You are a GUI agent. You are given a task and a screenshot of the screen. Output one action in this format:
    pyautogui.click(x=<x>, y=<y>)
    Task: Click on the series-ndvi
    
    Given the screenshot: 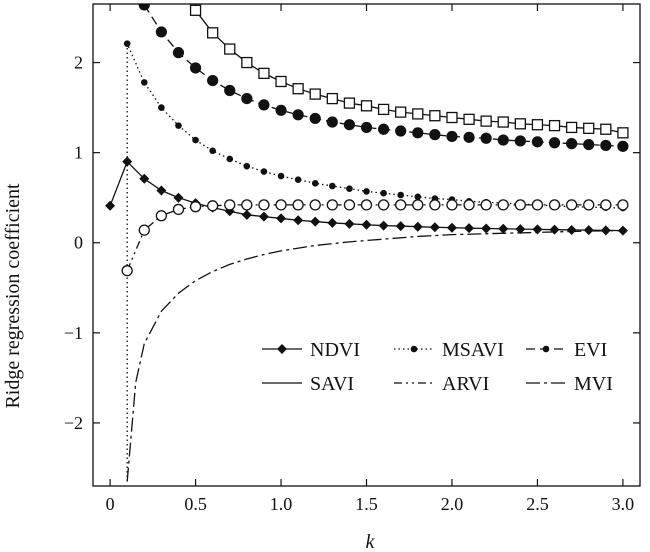 What is the action you would take?
    pyautogui.click(x=366, y=196)
    